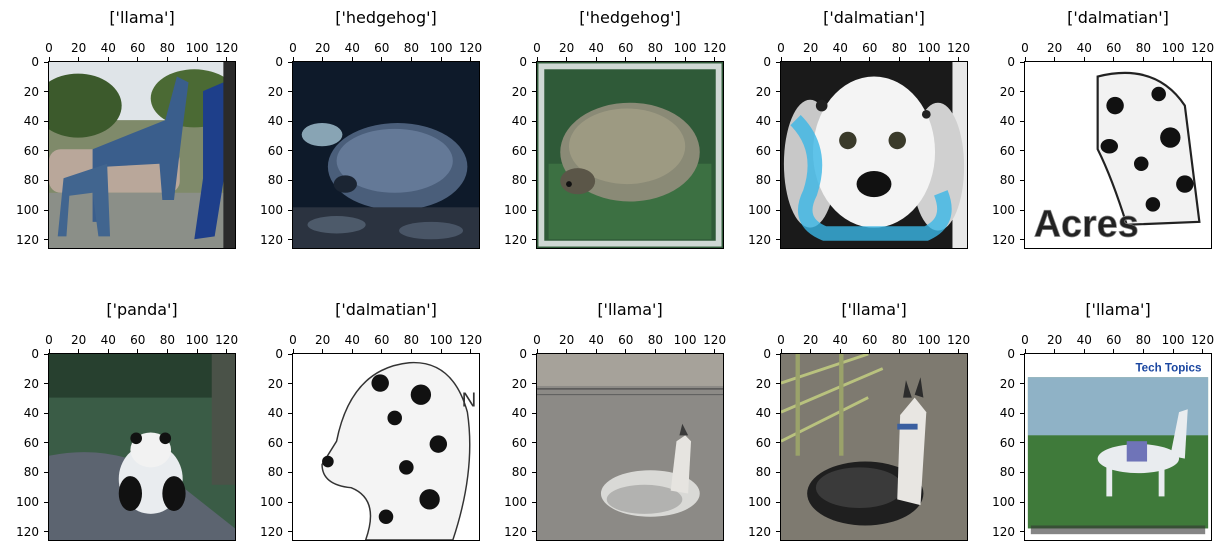 The width and height of the screenshot is (1216, 560). What do you see at coordinates (142, 309) in the screenshot?
I see `subplot-title: ['panda']` at bounding box center [142, 309].